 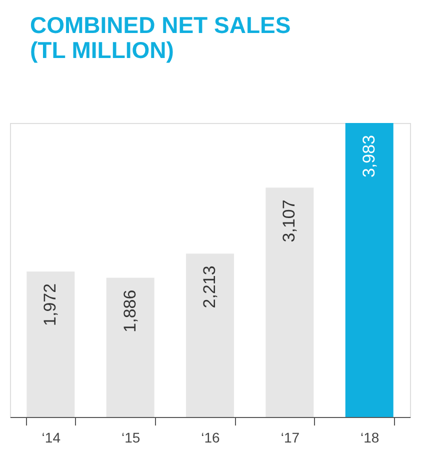 What do you see at coordinates (210, 438) in the screenshot?
I see `x-tick-label: ‘16` at bounding box center [210, 438].